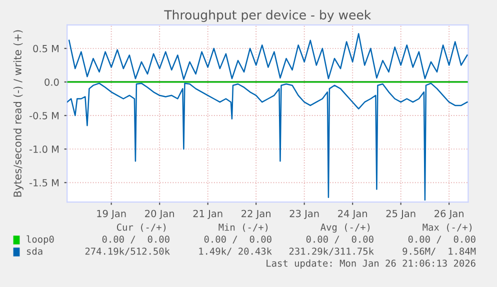  Describe the element at coordinates (44, 116) in the screenshot. I see `y-tick-label: -0.5 M` at that location.